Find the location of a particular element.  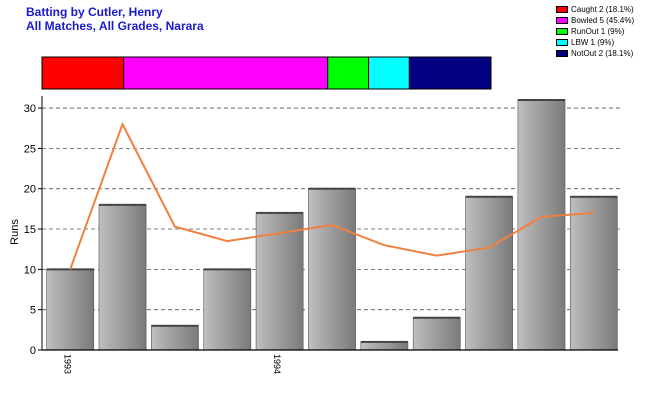

dismissal-segment-runout is located at coordinates (348, 73).